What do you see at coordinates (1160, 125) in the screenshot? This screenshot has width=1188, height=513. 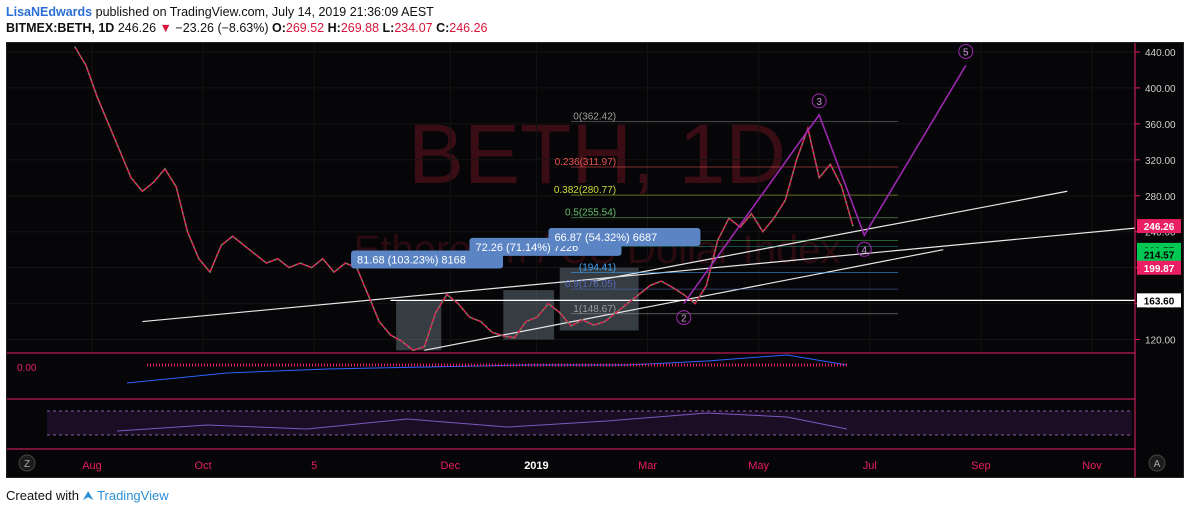 I see `y-tick-label: 360.00` at bounding box center [1160, 125].